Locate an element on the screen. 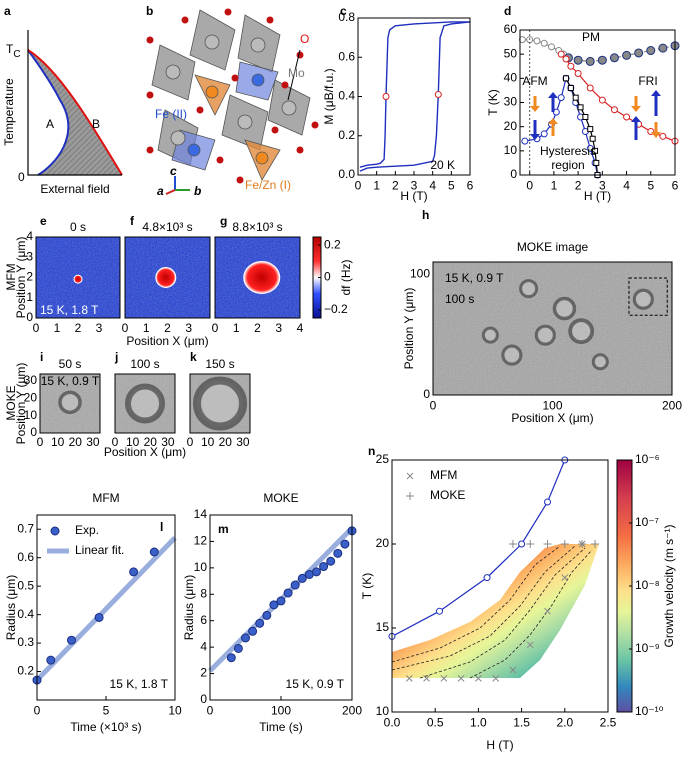 Image resolution: width=685 pixels, height=757 pixels. crystal-structure is located at coordinates (231, 95).